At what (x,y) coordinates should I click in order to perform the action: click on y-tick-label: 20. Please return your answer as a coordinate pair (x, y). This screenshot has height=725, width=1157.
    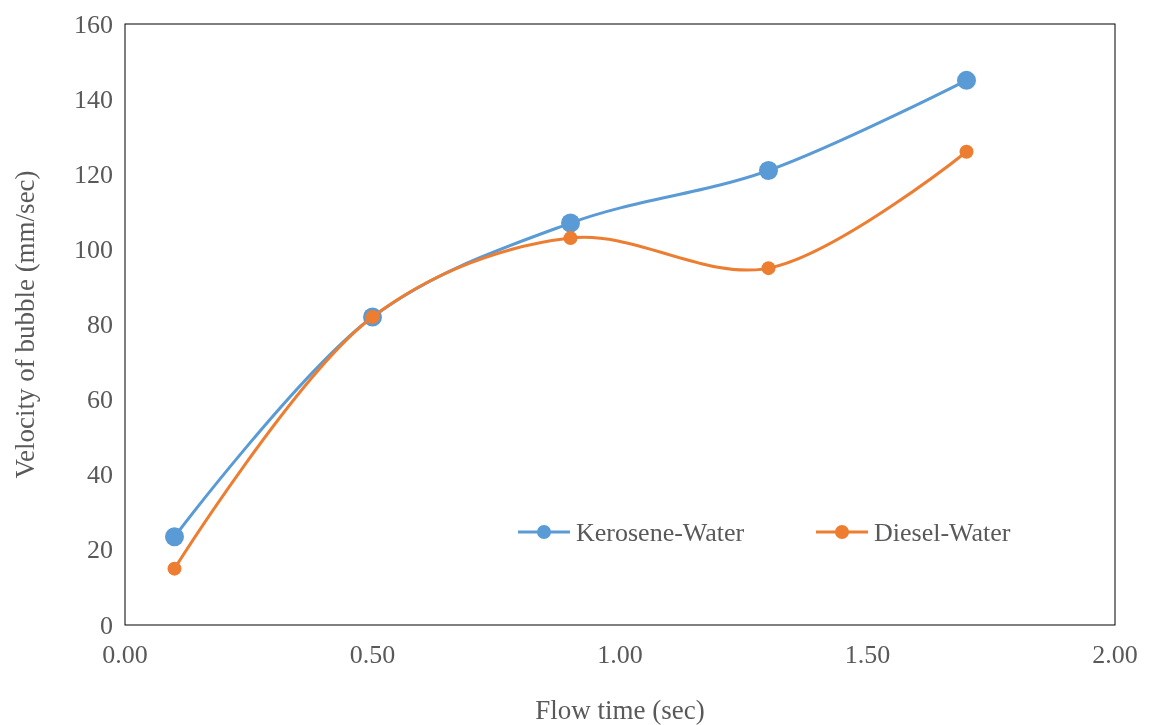
    Looking at the image, I should click on (100, 550).